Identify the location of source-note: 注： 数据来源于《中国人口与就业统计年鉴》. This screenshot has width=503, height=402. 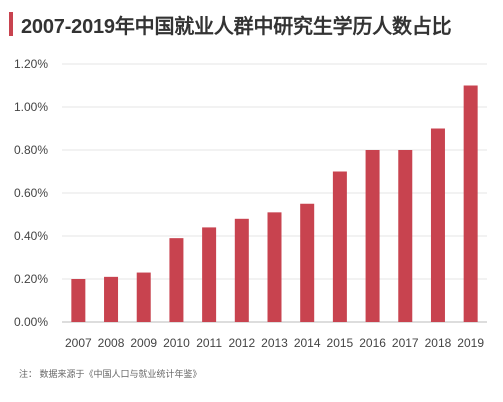
(110, 374).